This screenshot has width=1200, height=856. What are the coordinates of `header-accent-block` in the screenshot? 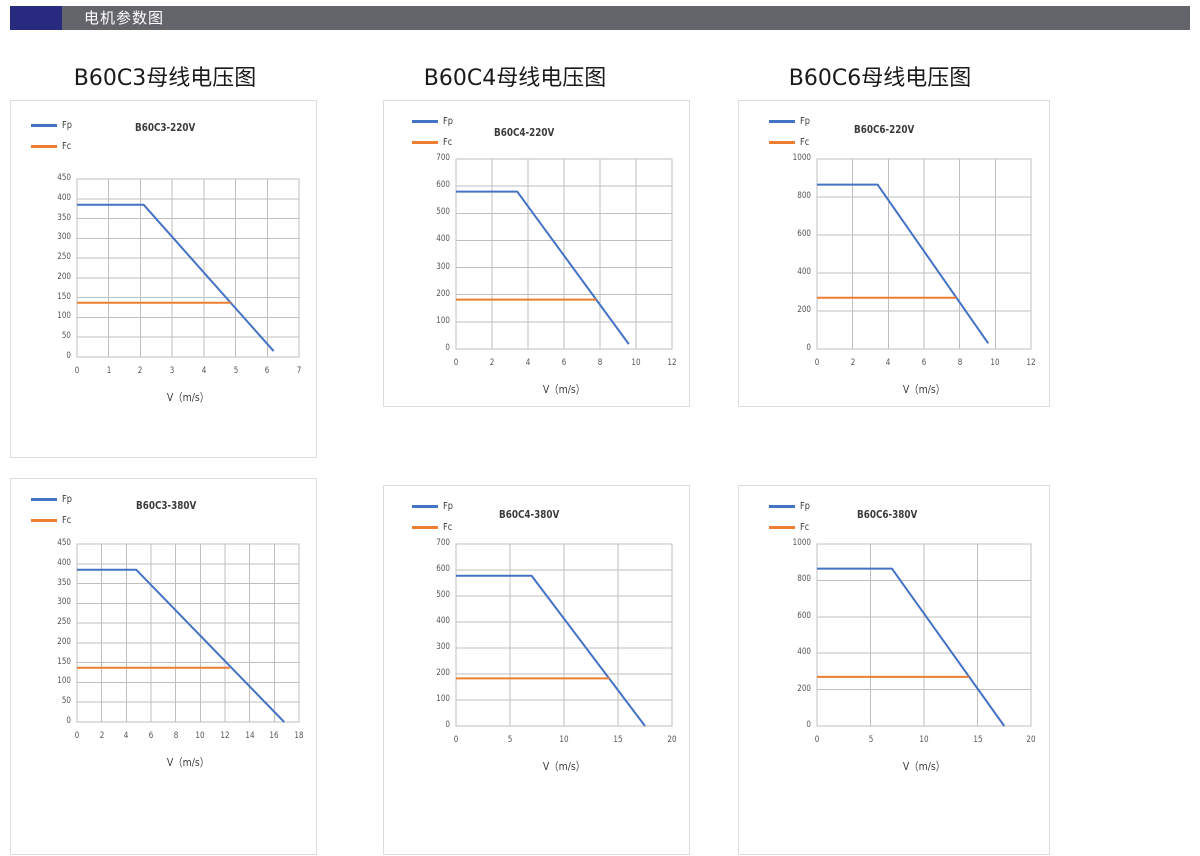 It's located at (36, 18).